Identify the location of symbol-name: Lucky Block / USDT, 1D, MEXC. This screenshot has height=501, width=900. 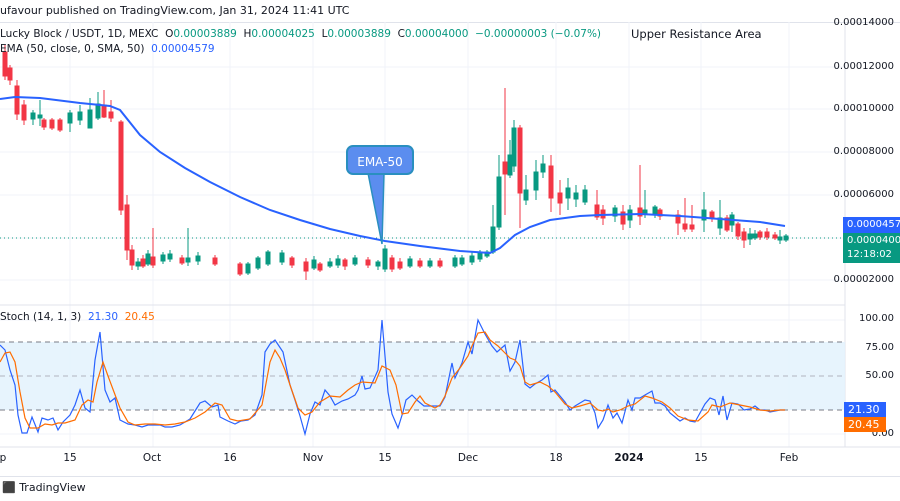
(79, 34).